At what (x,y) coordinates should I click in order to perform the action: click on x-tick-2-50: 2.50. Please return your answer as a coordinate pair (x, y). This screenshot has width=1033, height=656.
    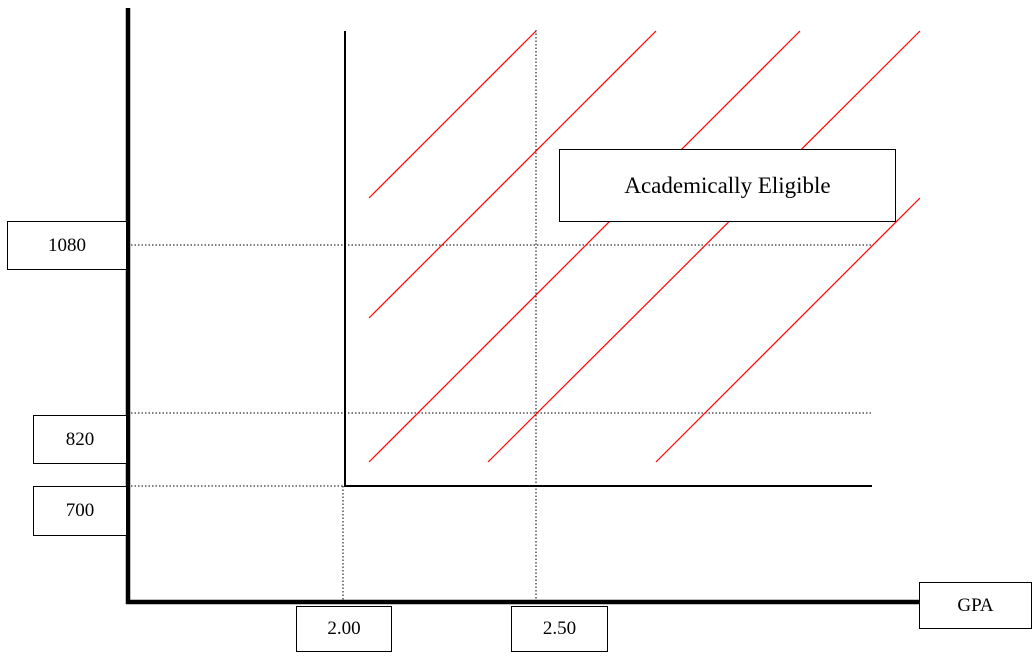
    Looking at the image, I should click on (559, 629).